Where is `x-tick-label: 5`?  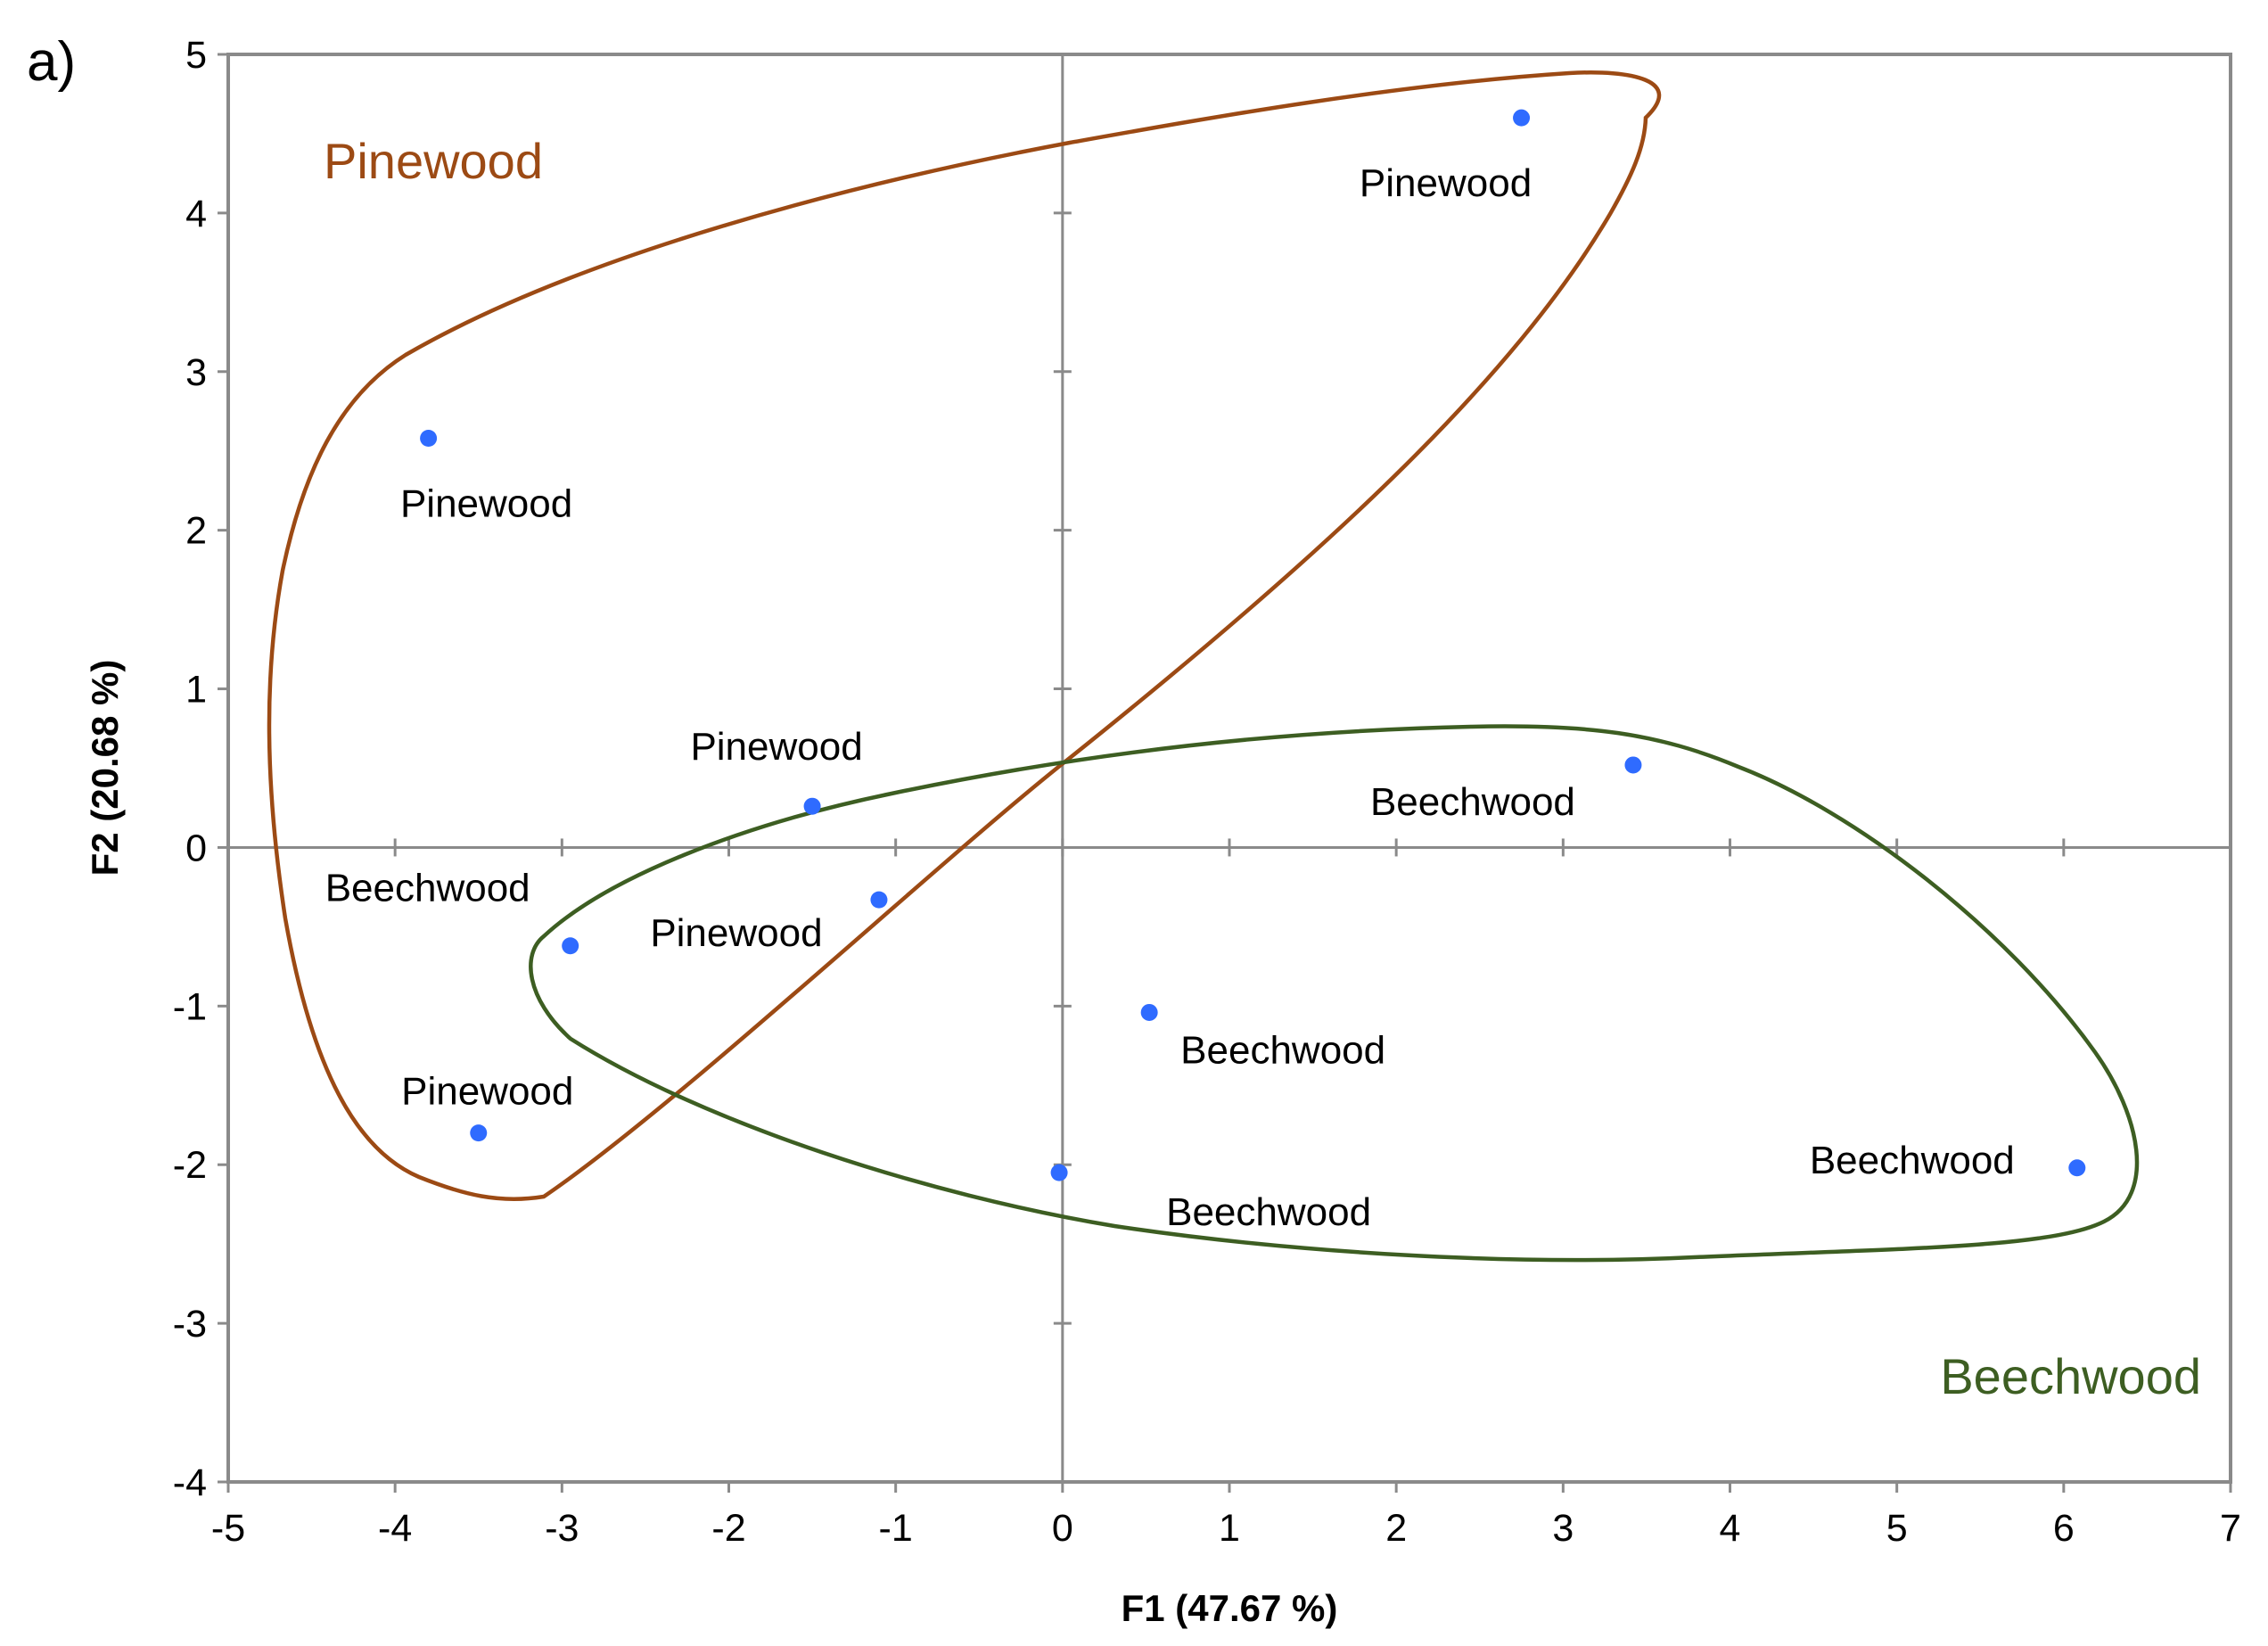
x-tick-label: 5 is located at coordinates (1897, 1528).